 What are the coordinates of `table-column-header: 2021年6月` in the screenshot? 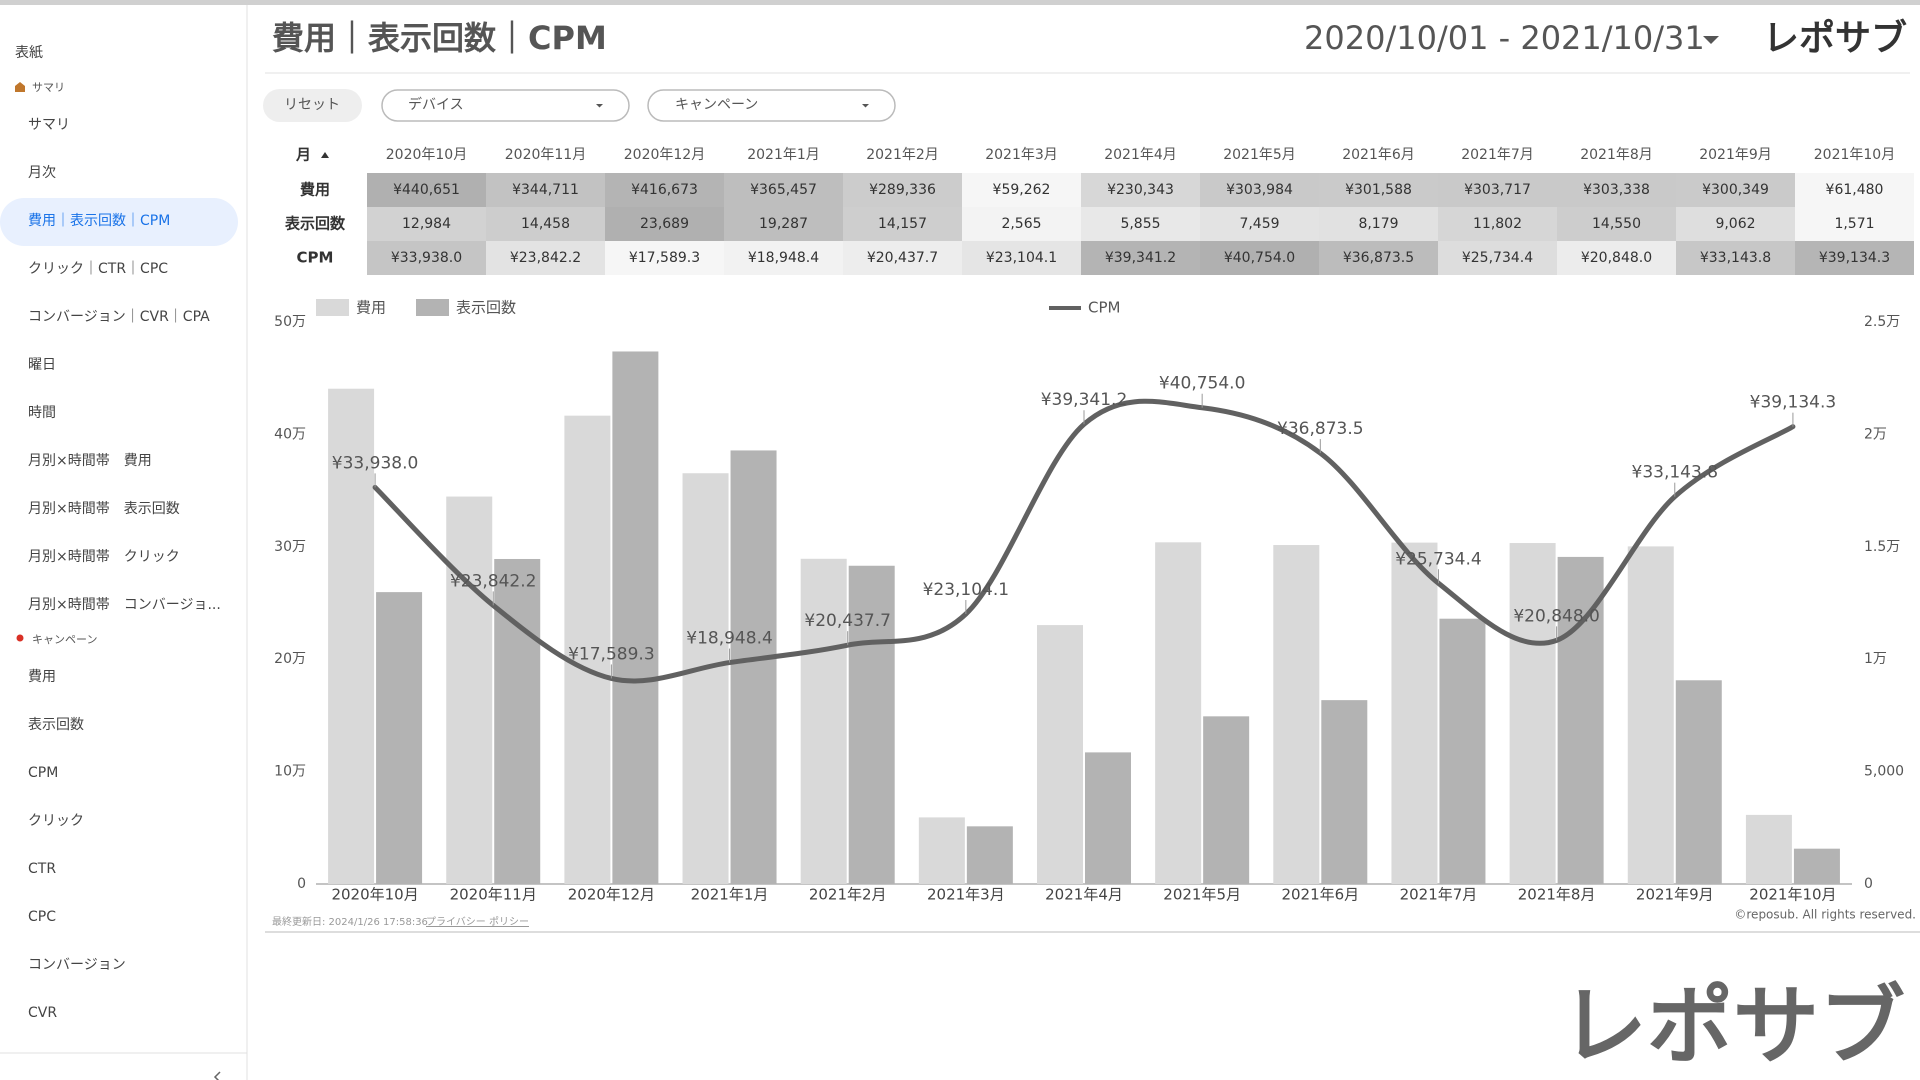 It's located at (1378, 155).